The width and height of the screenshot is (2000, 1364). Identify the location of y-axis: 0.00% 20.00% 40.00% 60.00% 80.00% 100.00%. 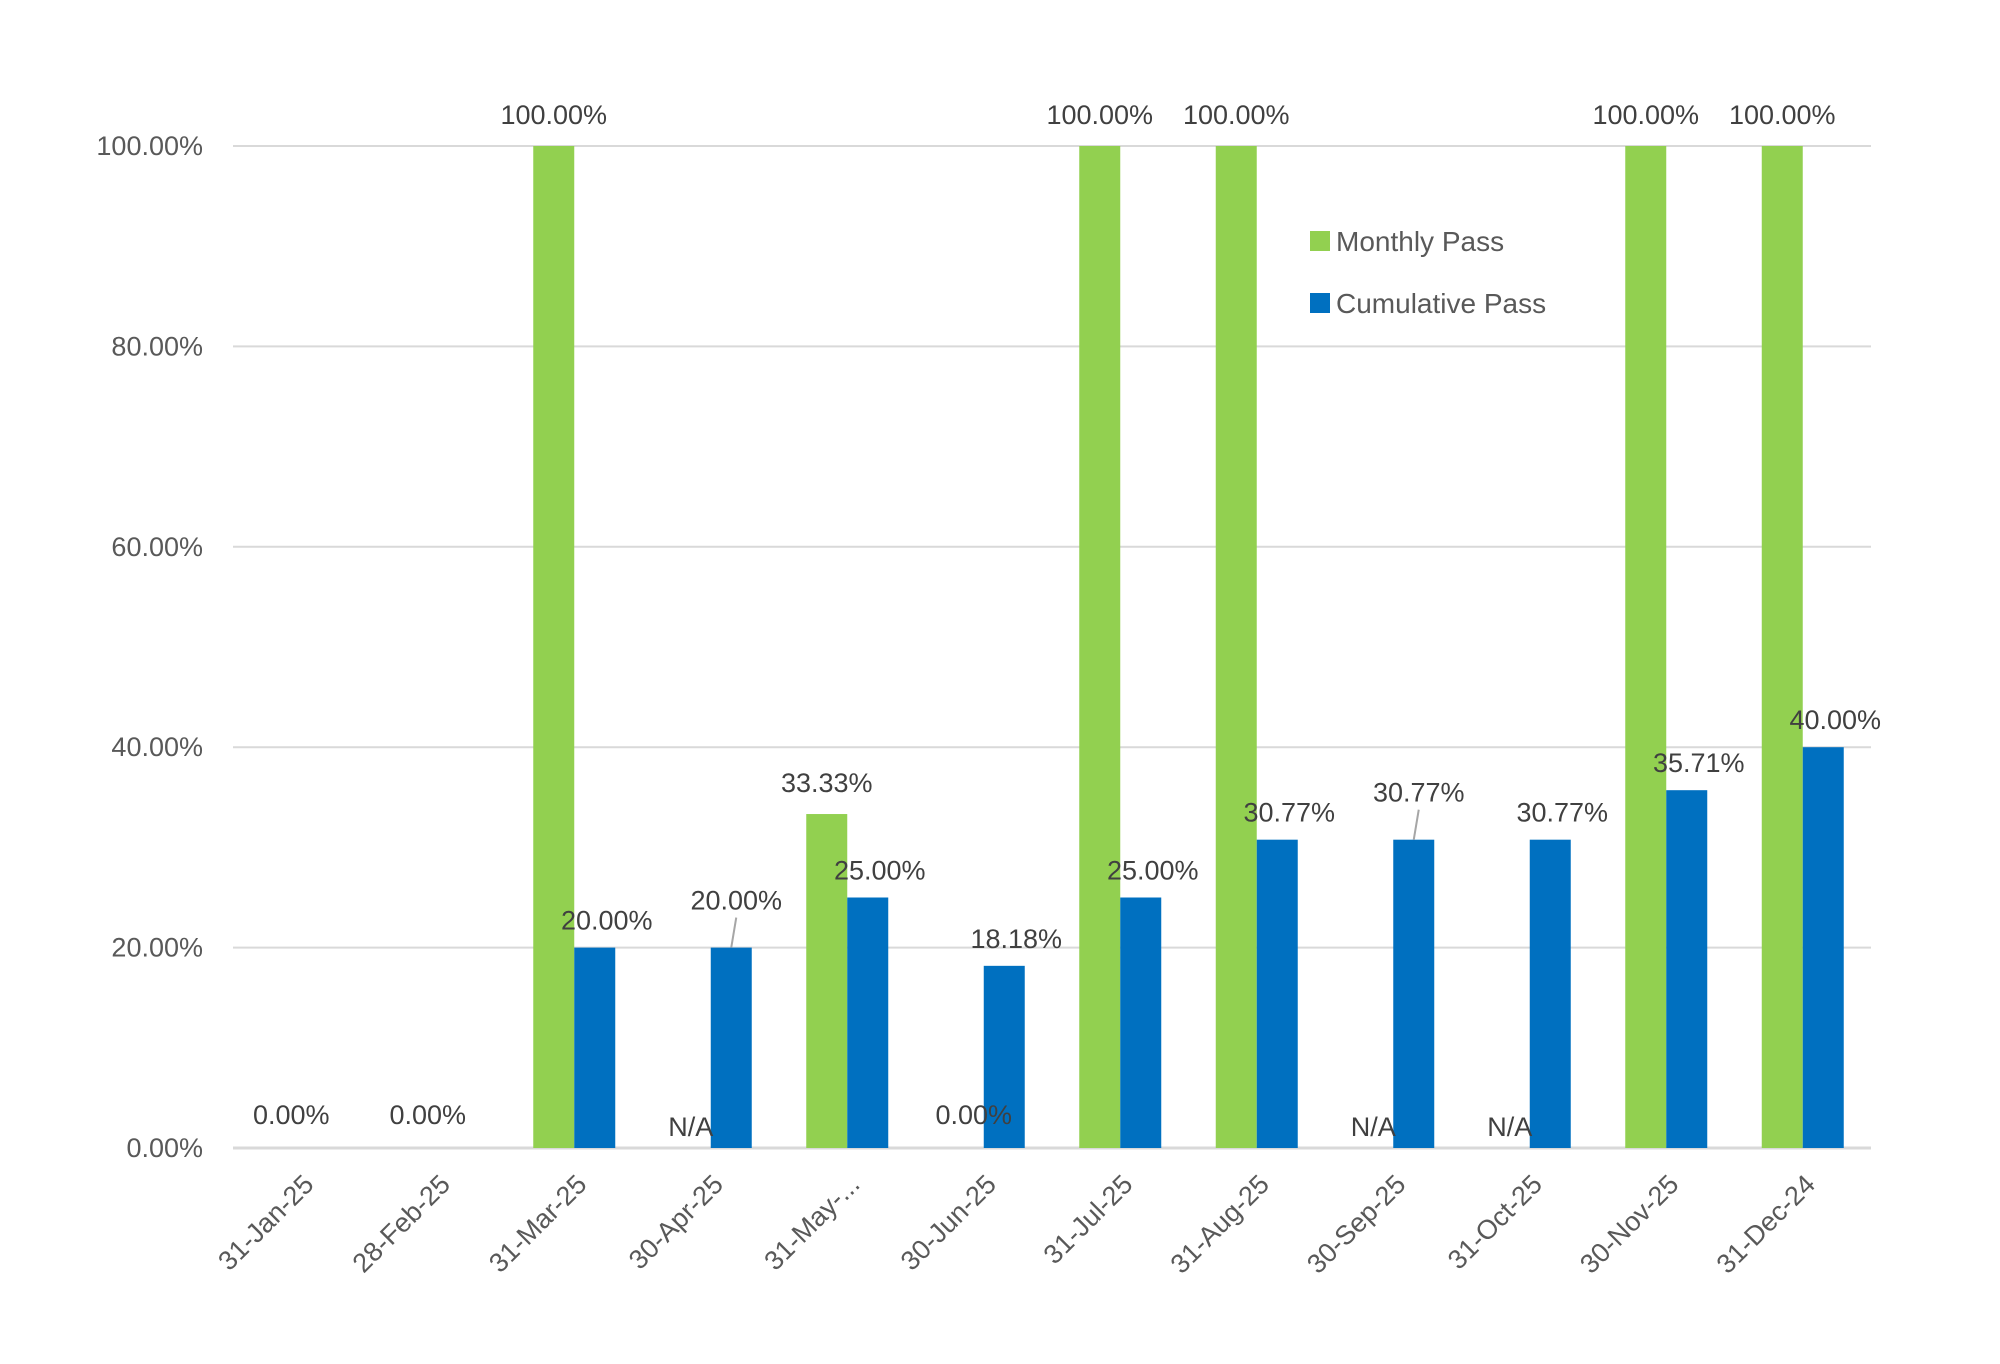
(149, 647).